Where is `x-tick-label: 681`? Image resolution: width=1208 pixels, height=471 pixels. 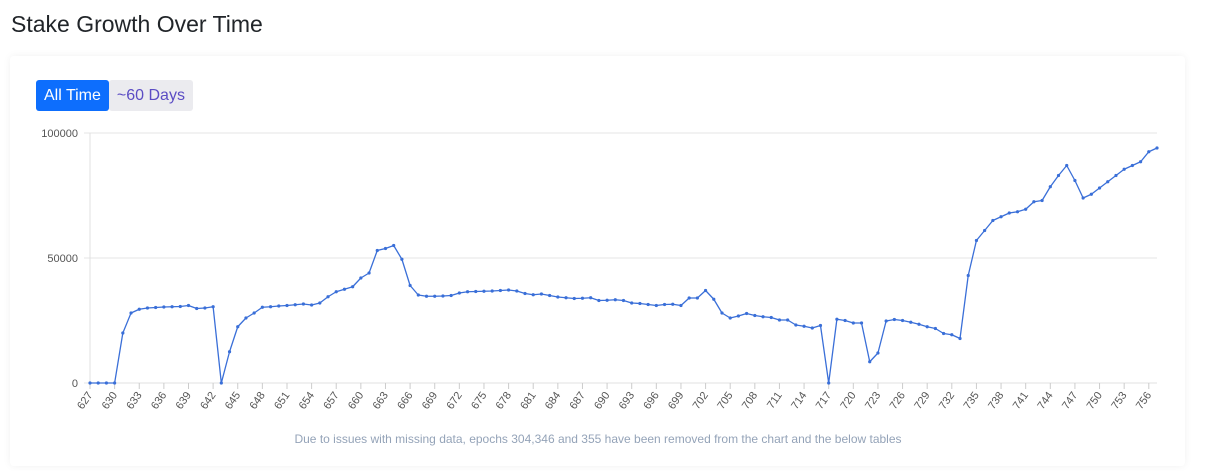
x-tick-label: 681 is located at coordinates (528, 401).